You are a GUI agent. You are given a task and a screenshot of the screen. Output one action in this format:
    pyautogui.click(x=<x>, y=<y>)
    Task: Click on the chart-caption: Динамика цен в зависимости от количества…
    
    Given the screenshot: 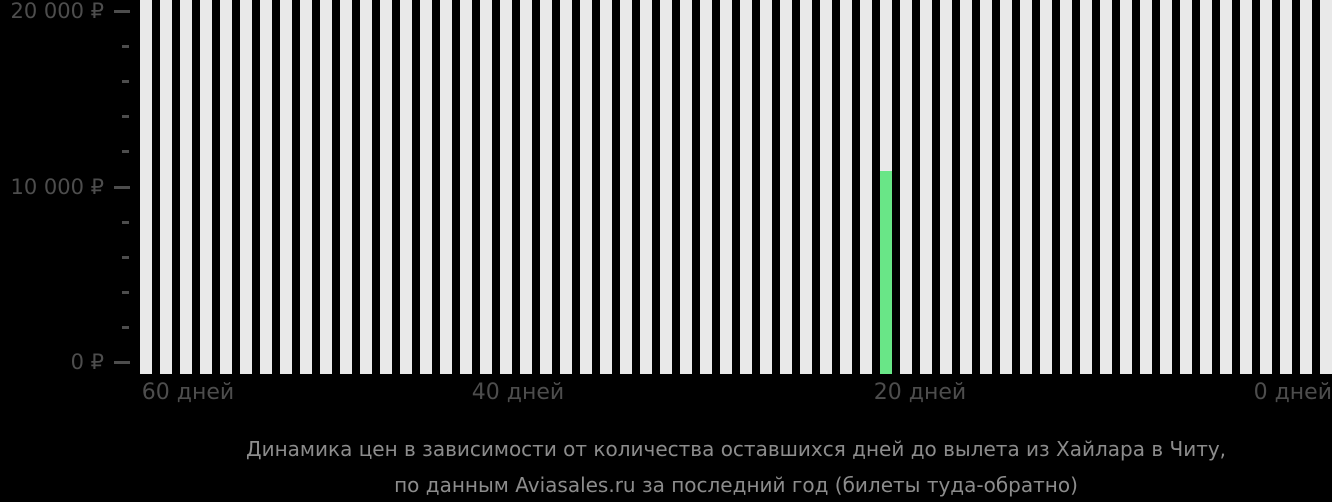 What is the action you would take?
    pyautogui.click(x=736, y=466)
    